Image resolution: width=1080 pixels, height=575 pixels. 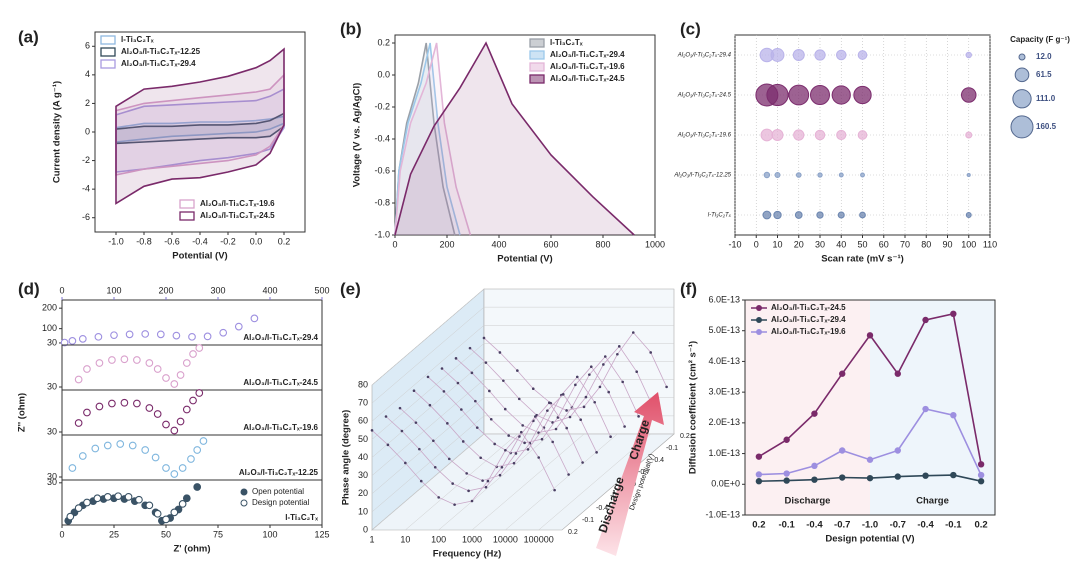 What do you see at coordinates (217, 290) in the screenshot?
I see `x2-tick-label: 300` at bounding box center [217, 290].